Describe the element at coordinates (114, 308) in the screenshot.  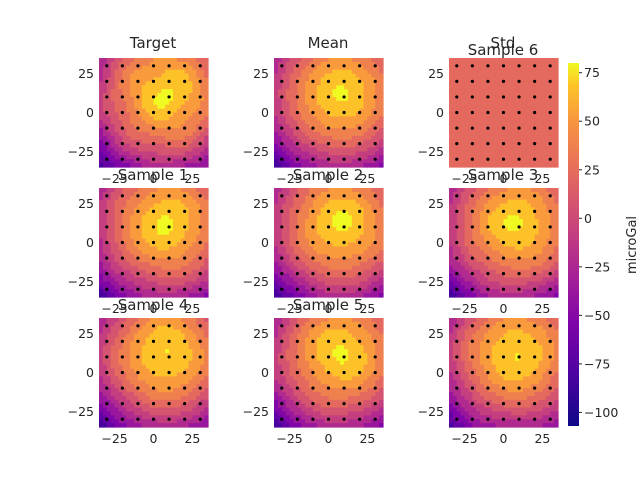
I see `x-tick-label: −25` at that location.